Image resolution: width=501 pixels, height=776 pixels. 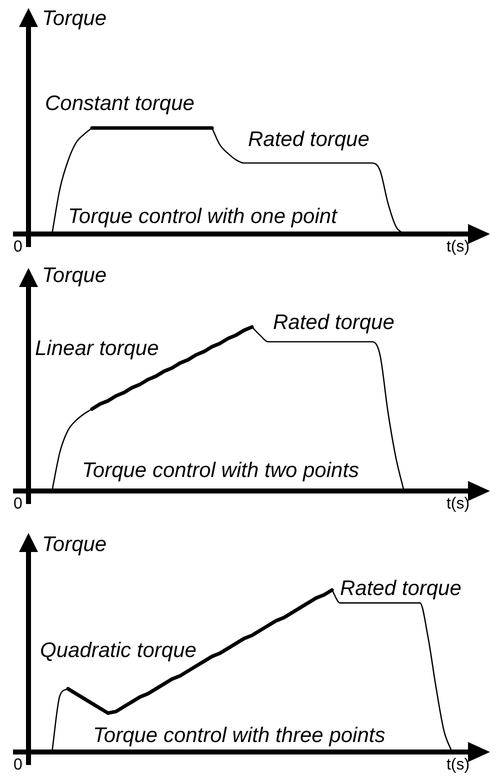 What do you see at coordinates (97, 348) in the screenshot?
I see `series-label: Linear torque` at bounding box center [97, 348].